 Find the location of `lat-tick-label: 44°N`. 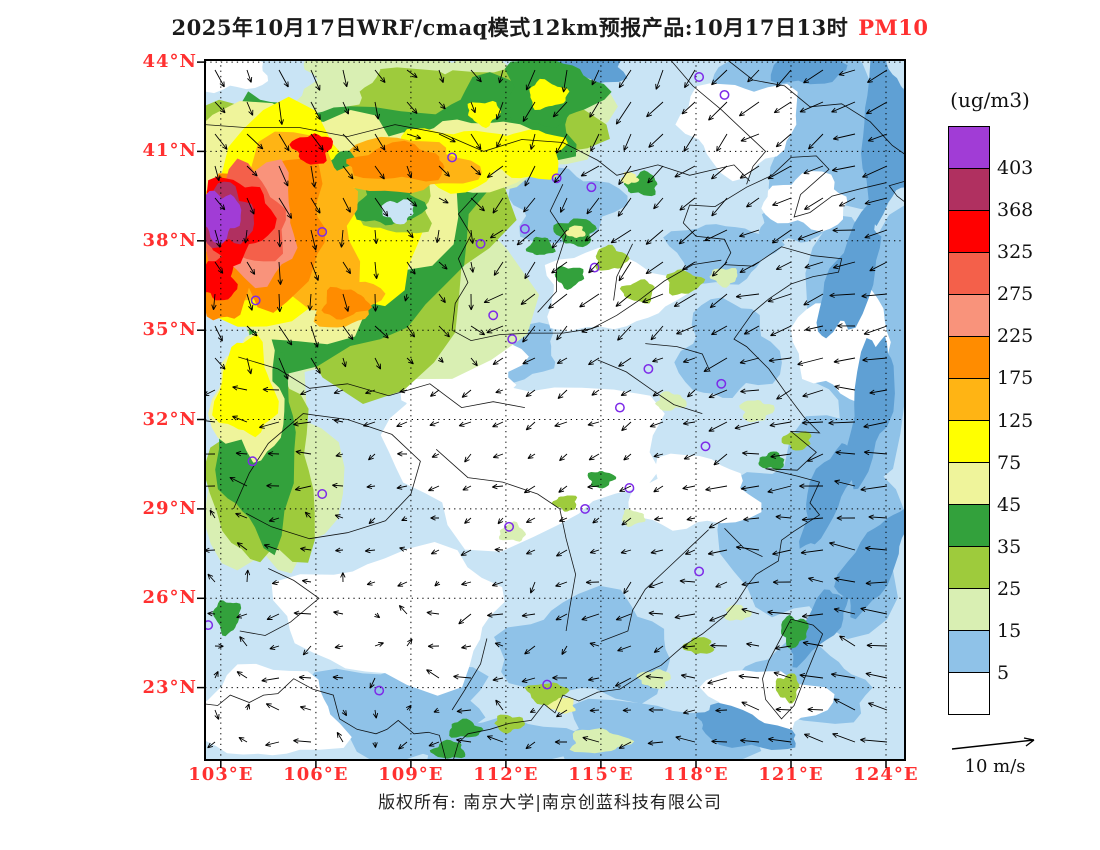

lat-tick-label: 44°N is located at coordinates (169, 62).